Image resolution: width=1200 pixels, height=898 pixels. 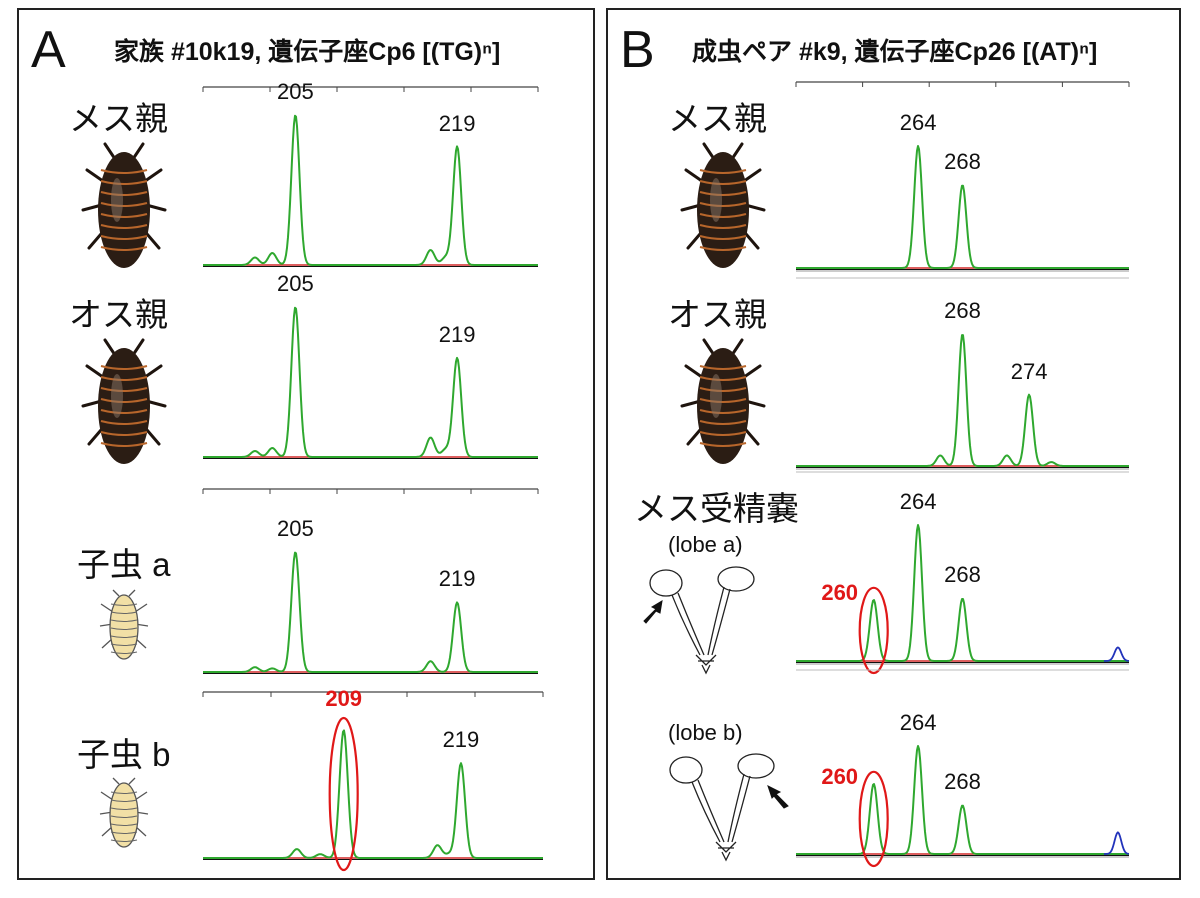 I want to click on panel-title: 成虫ペア #k9, 遺伝子座Cp26 [(AT)ⁿ], so click(x=895, y=52).